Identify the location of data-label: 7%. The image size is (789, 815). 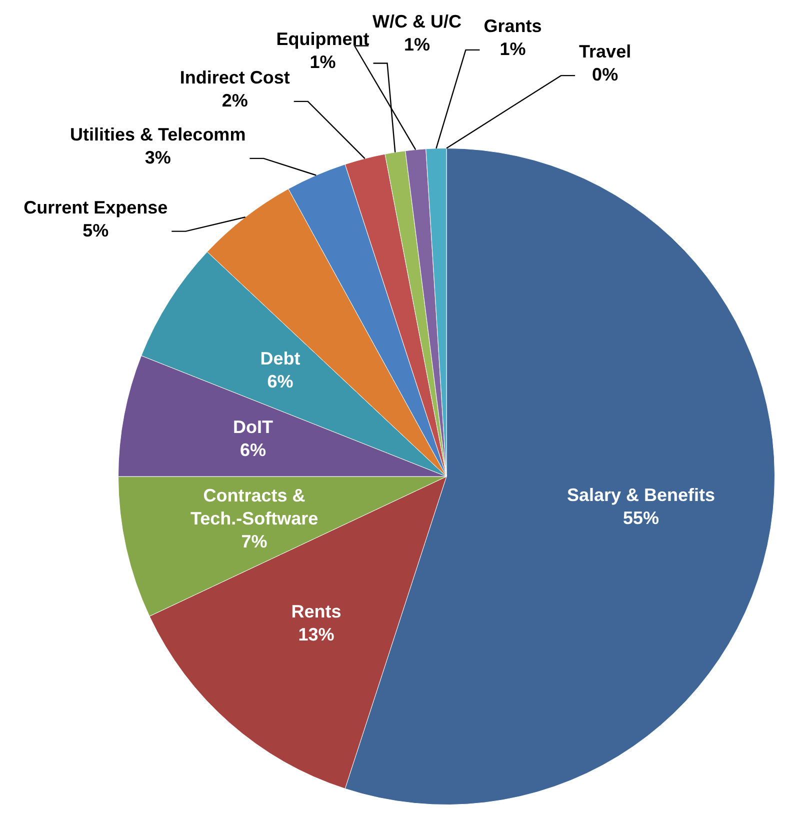
(254, 541).